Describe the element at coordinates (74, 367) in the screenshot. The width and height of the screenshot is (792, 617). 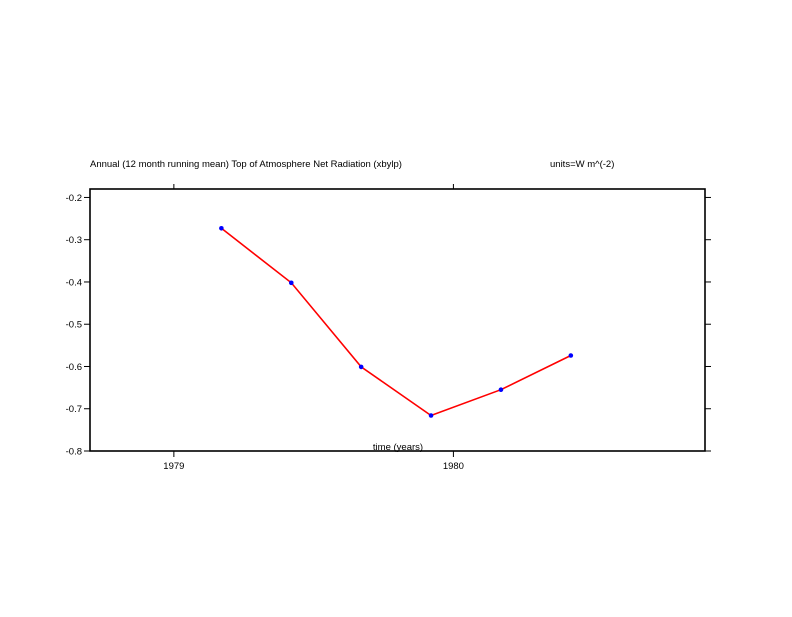
I see `y-tick-label: -0.6` at that location.